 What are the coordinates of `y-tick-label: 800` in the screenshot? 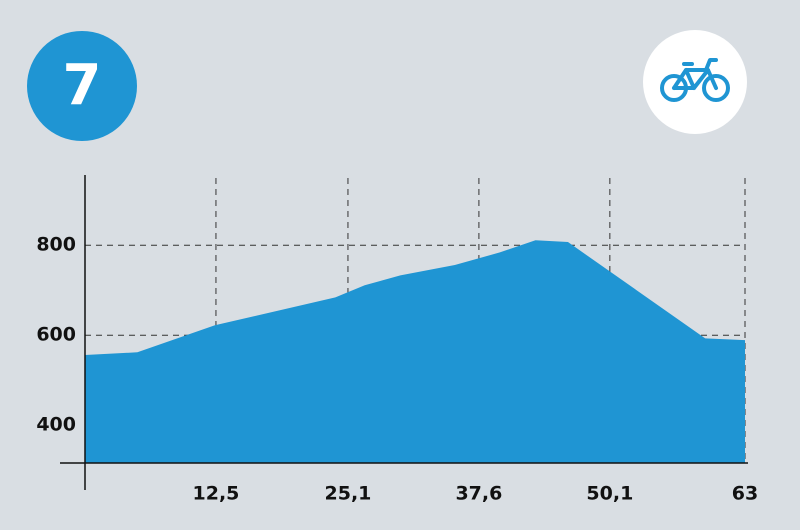 It's located at (56, 245).